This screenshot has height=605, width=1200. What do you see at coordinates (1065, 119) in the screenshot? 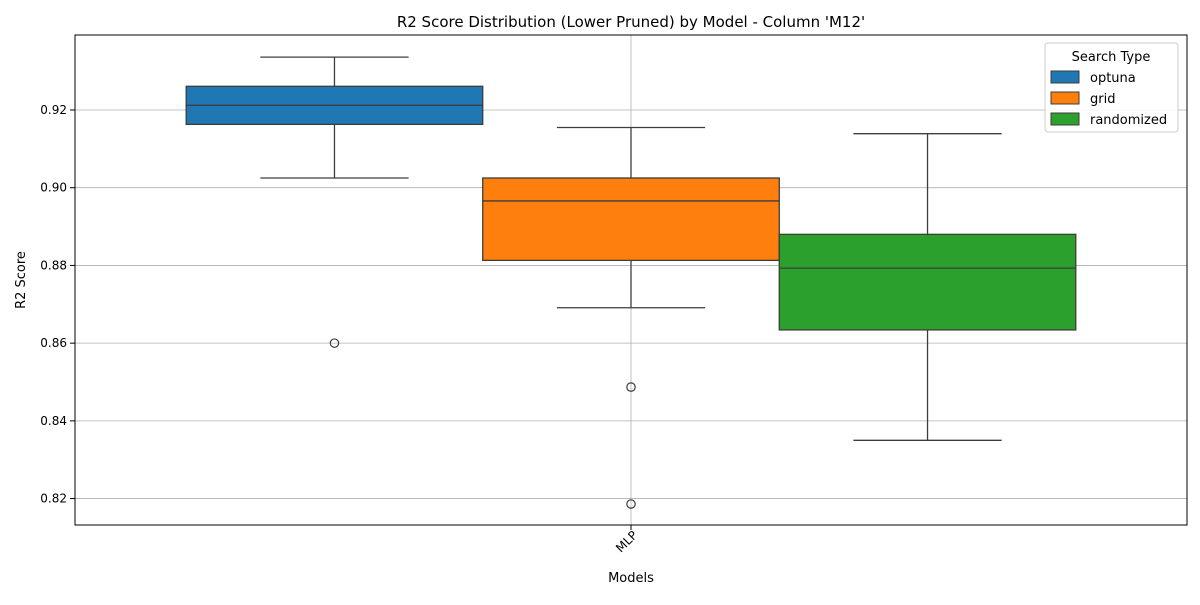
I see `legend-swatch-randomized` at bounding box center [1065, 119].